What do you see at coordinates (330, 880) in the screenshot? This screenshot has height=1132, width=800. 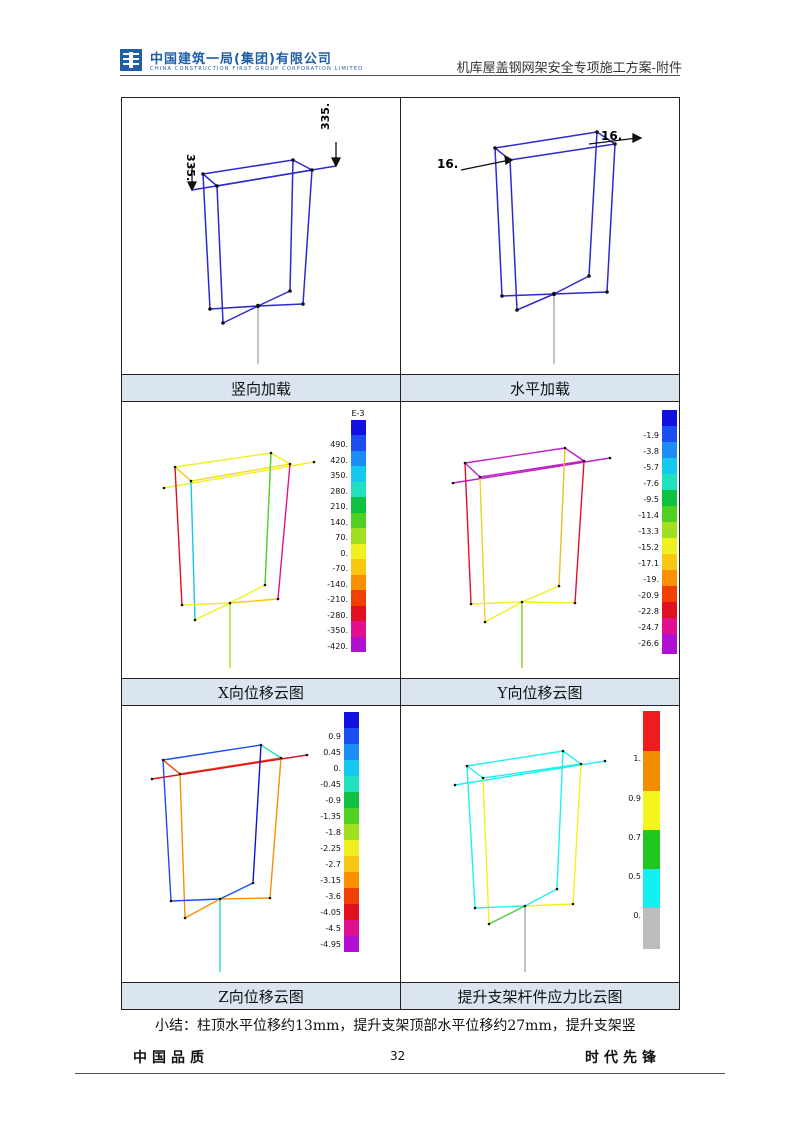 I see `legend-value: -3.15` at bounding box center [330, 880].